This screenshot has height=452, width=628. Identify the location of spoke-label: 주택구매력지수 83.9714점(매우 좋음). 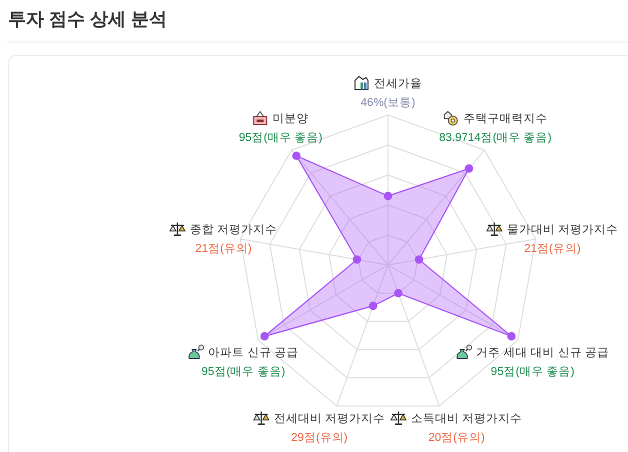
(495, 128).